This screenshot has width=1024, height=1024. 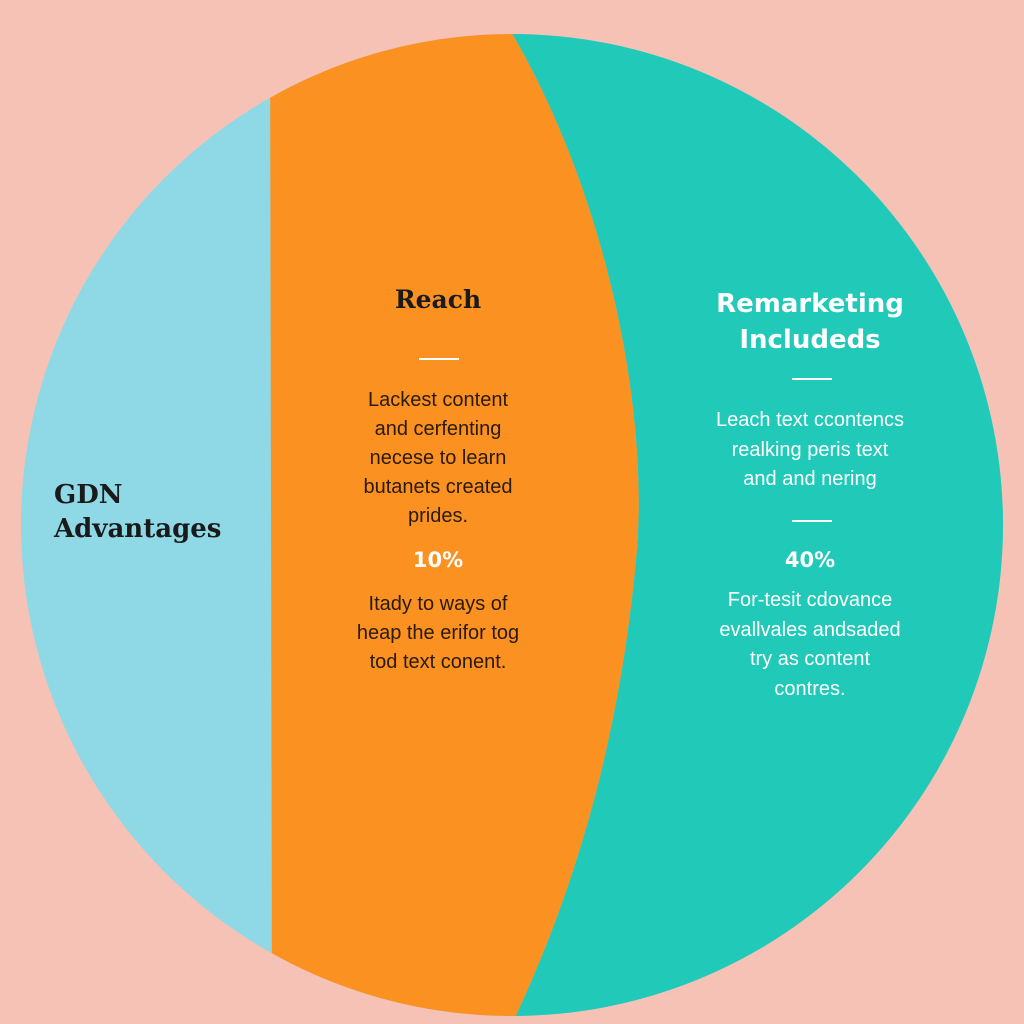 What do you see at coordinates (810, 322) in the screenshot?
I see `right-segment-title: Remarketing Includeds` at bounding box center [810, 322].